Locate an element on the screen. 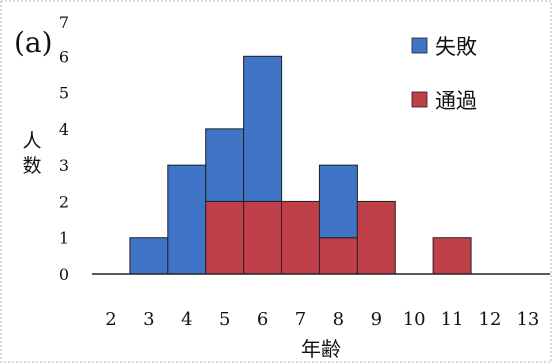 This screenshot has width=552, height=363. panel-label: (a) is located at coordinates (33, 42).